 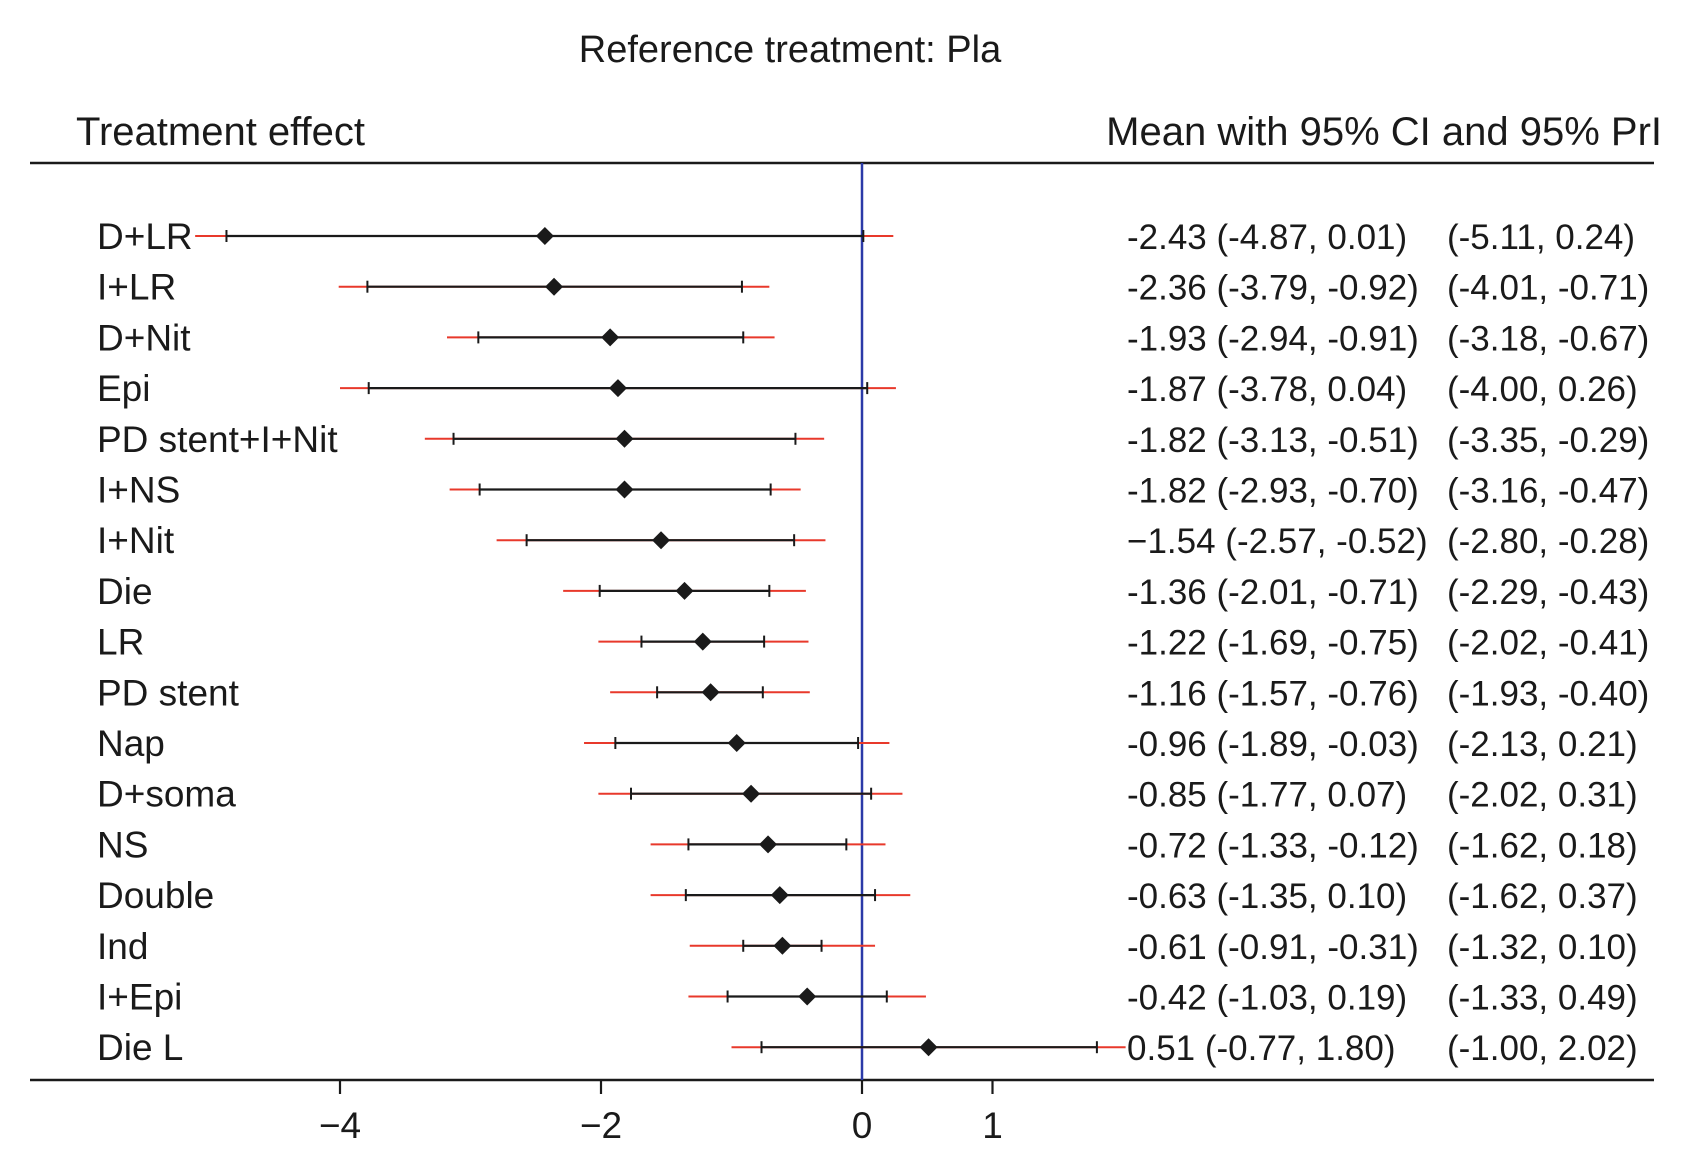 What do you see at coordinates (217, 439) in the screenshot?
I see `row-label: PD stent+I+Nit` at bounding box center [217, 439].